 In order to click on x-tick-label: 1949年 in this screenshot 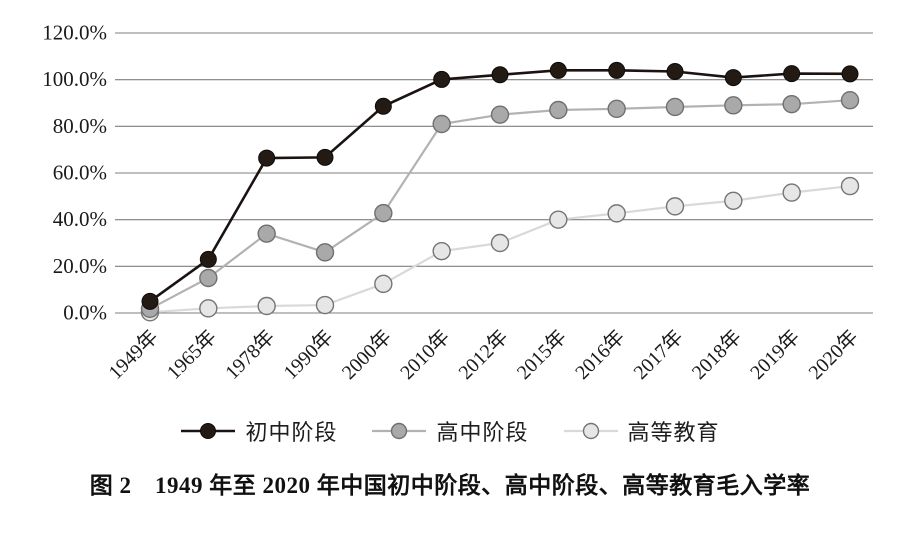, I will do `click(133, 354)`.